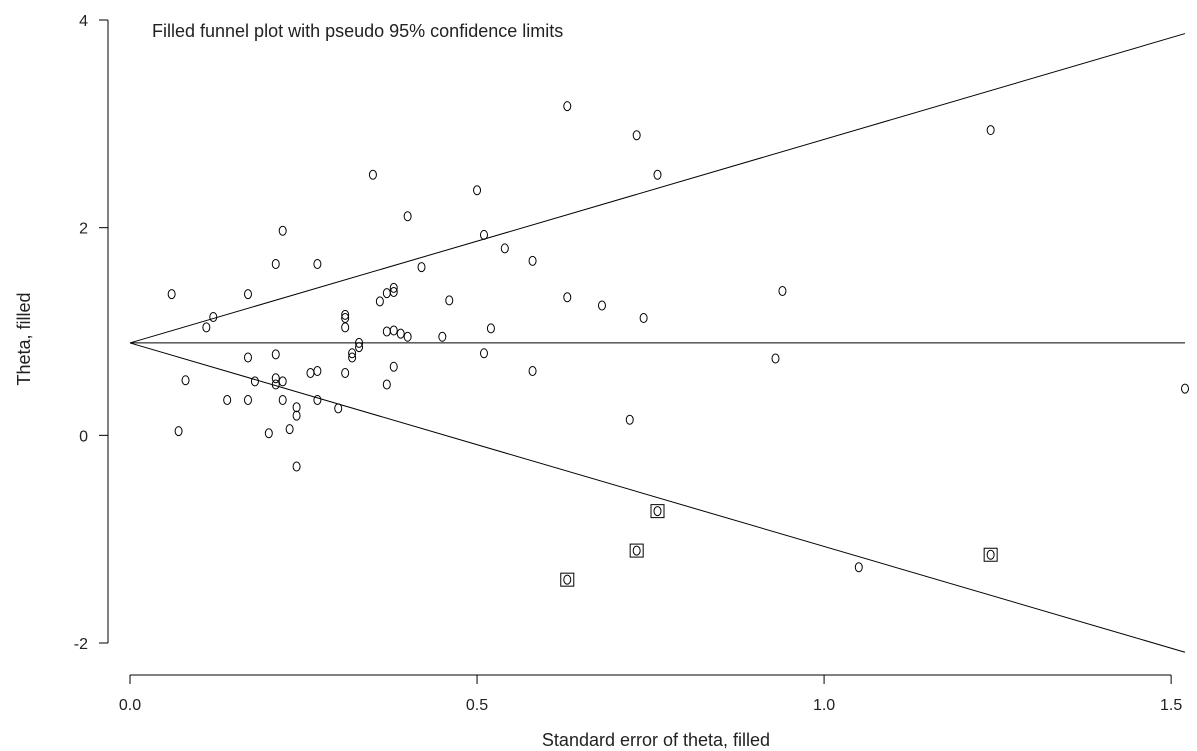 This screenshot has height=751, width=1197. Describe the element at coordinates (81, 644) in the screenshot. I see `y-tick-label: -2` at that location.